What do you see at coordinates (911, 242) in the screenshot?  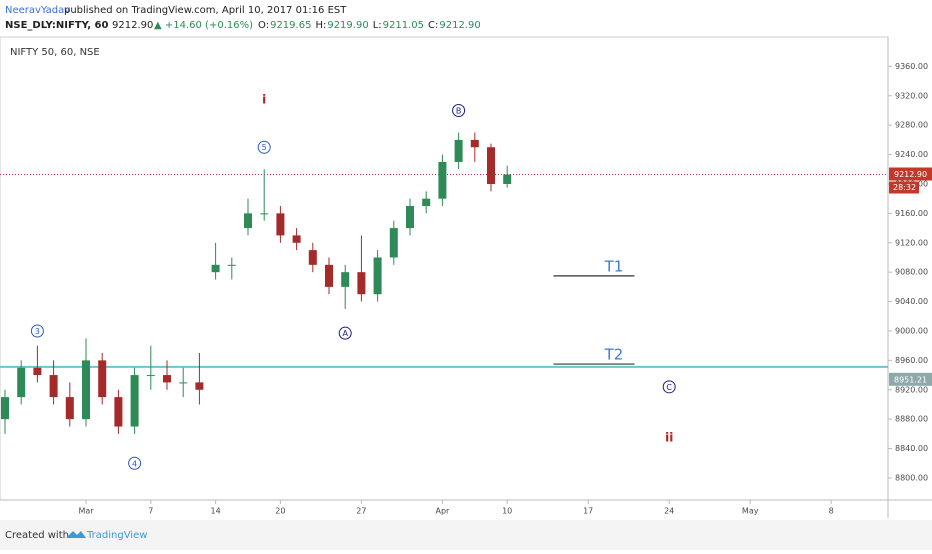 I see `y-tick-label: 9120.00` at bounding box center [911, 242].